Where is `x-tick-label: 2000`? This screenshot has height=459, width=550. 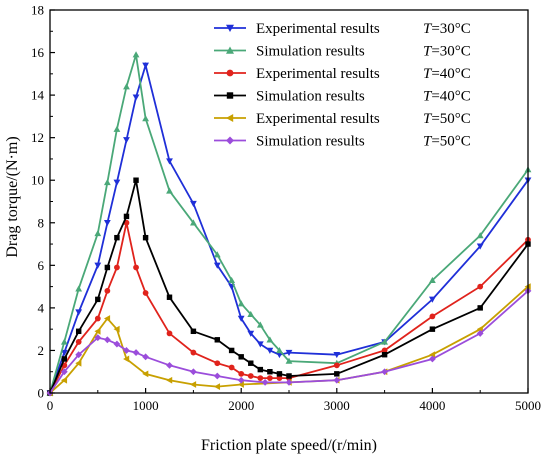 x-tick-label: 2000 is located at coordinates (241, 405).